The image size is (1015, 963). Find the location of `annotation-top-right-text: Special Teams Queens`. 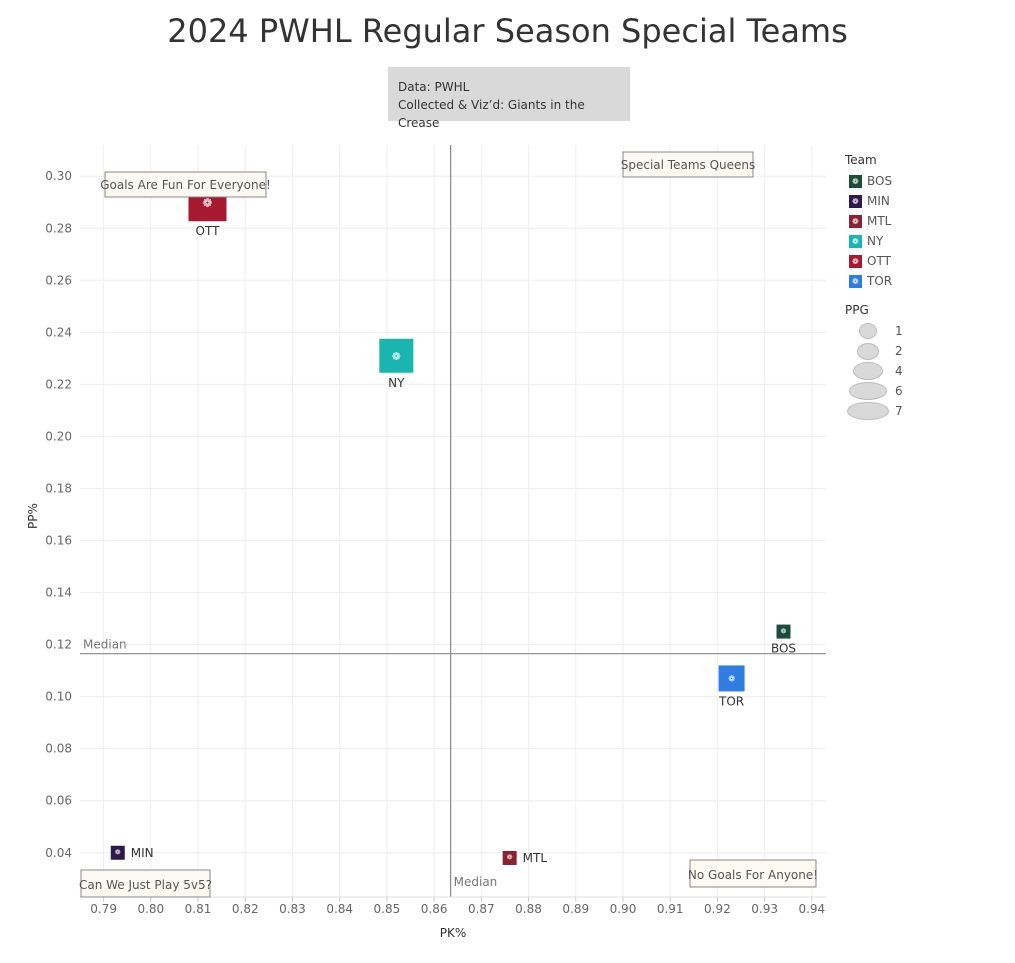

annotation-top-right-text: Special Teams Queens is located at coordinates (688, 165).